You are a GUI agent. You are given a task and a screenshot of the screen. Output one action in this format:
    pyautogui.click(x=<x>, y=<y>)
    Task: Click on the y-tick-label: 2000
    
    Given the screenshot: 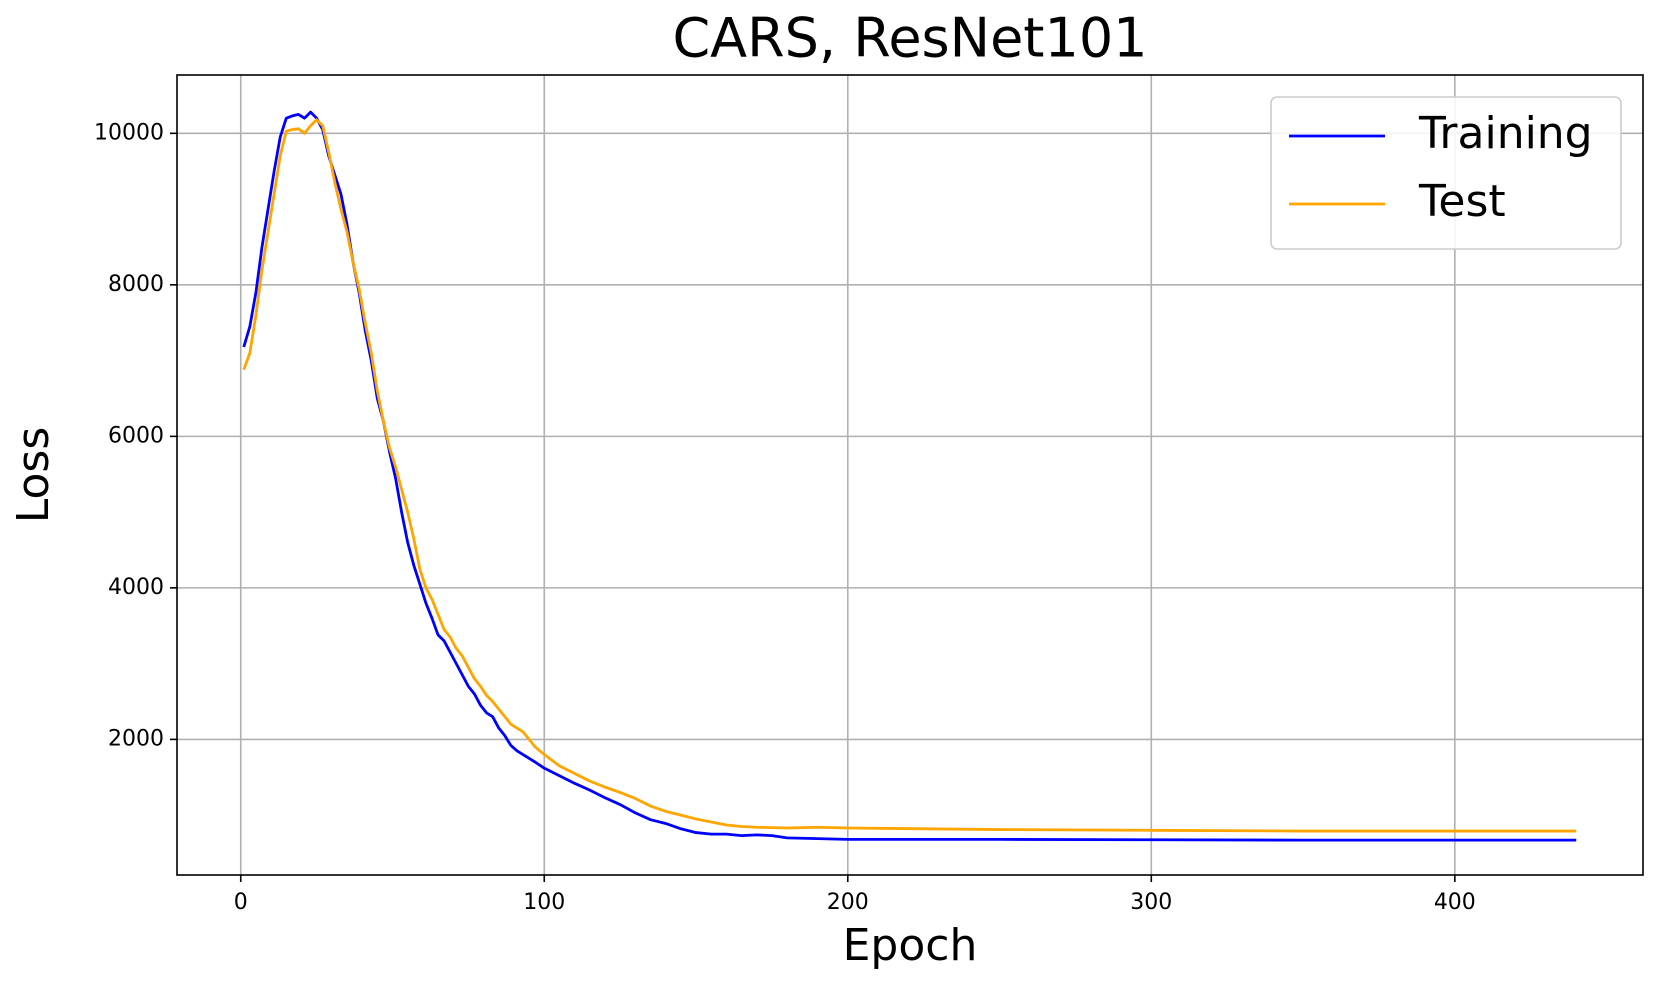 What is the action you would take?
    pyautogui.click(x=136, y=738)
    